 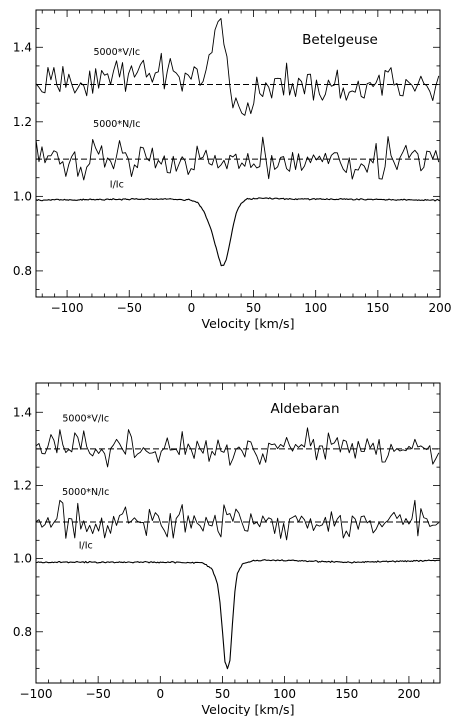 I want to click on star-name: Betelgeuse, so click(x=340, y=40).